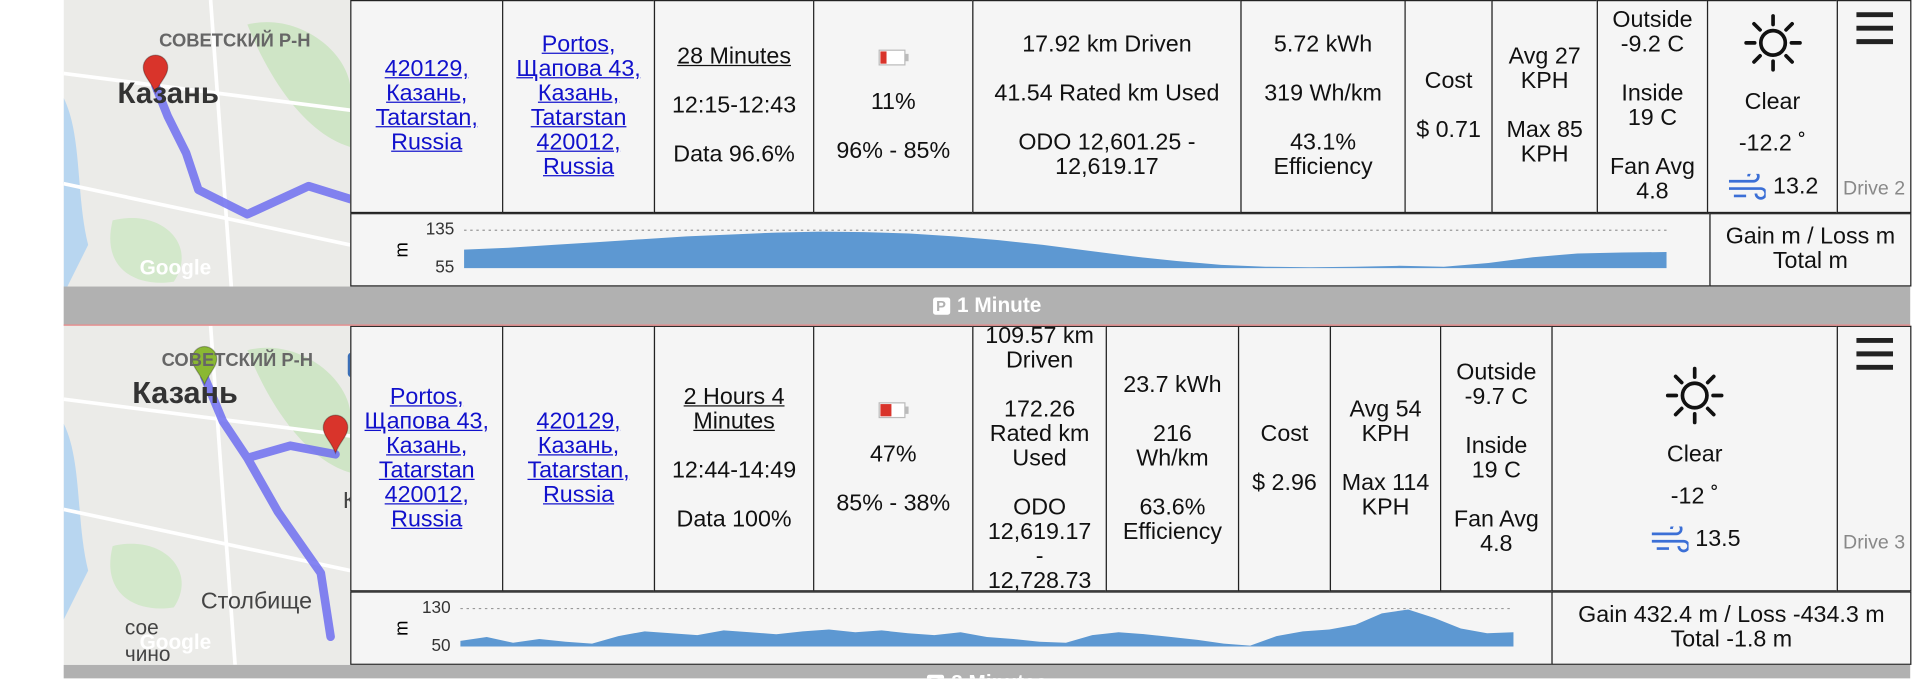 Image resolution: width=1920 pixels, height=679 pixels. What do you see at coordinates (1695, 539) in the screenshot?
I see `wind: 13.5` at bounding box center [1695, 539].